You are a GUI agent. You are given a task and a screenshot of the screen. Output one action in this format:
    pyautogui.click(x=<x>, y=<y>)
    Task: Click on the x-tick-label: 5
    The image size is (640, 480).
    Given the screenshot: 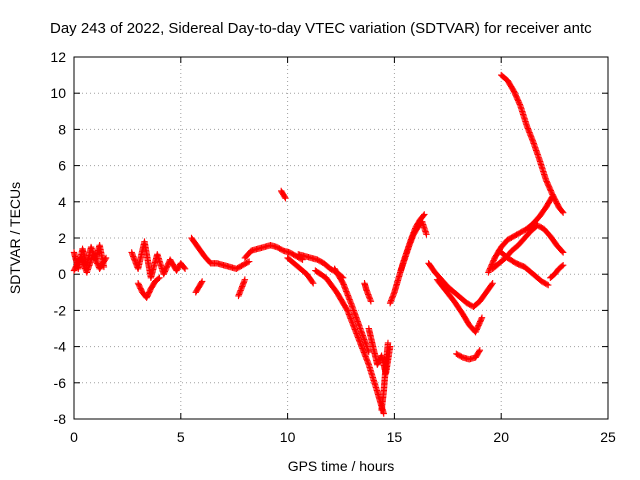 What is the action you would take?
    pyautogui.click(x=181, y=437)
    